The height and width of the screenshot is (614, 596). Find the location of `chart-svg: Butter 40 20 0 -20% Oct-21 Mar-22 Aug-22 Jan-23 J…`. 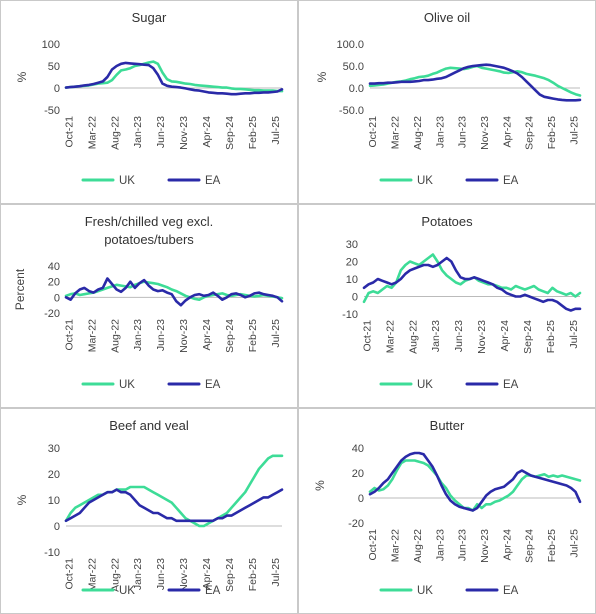

chart-svg: Butter 40 20 0 -20% Oct-21 Mar-22 Aug-22 Jan-23 J… is located at coordinates (447, 507).